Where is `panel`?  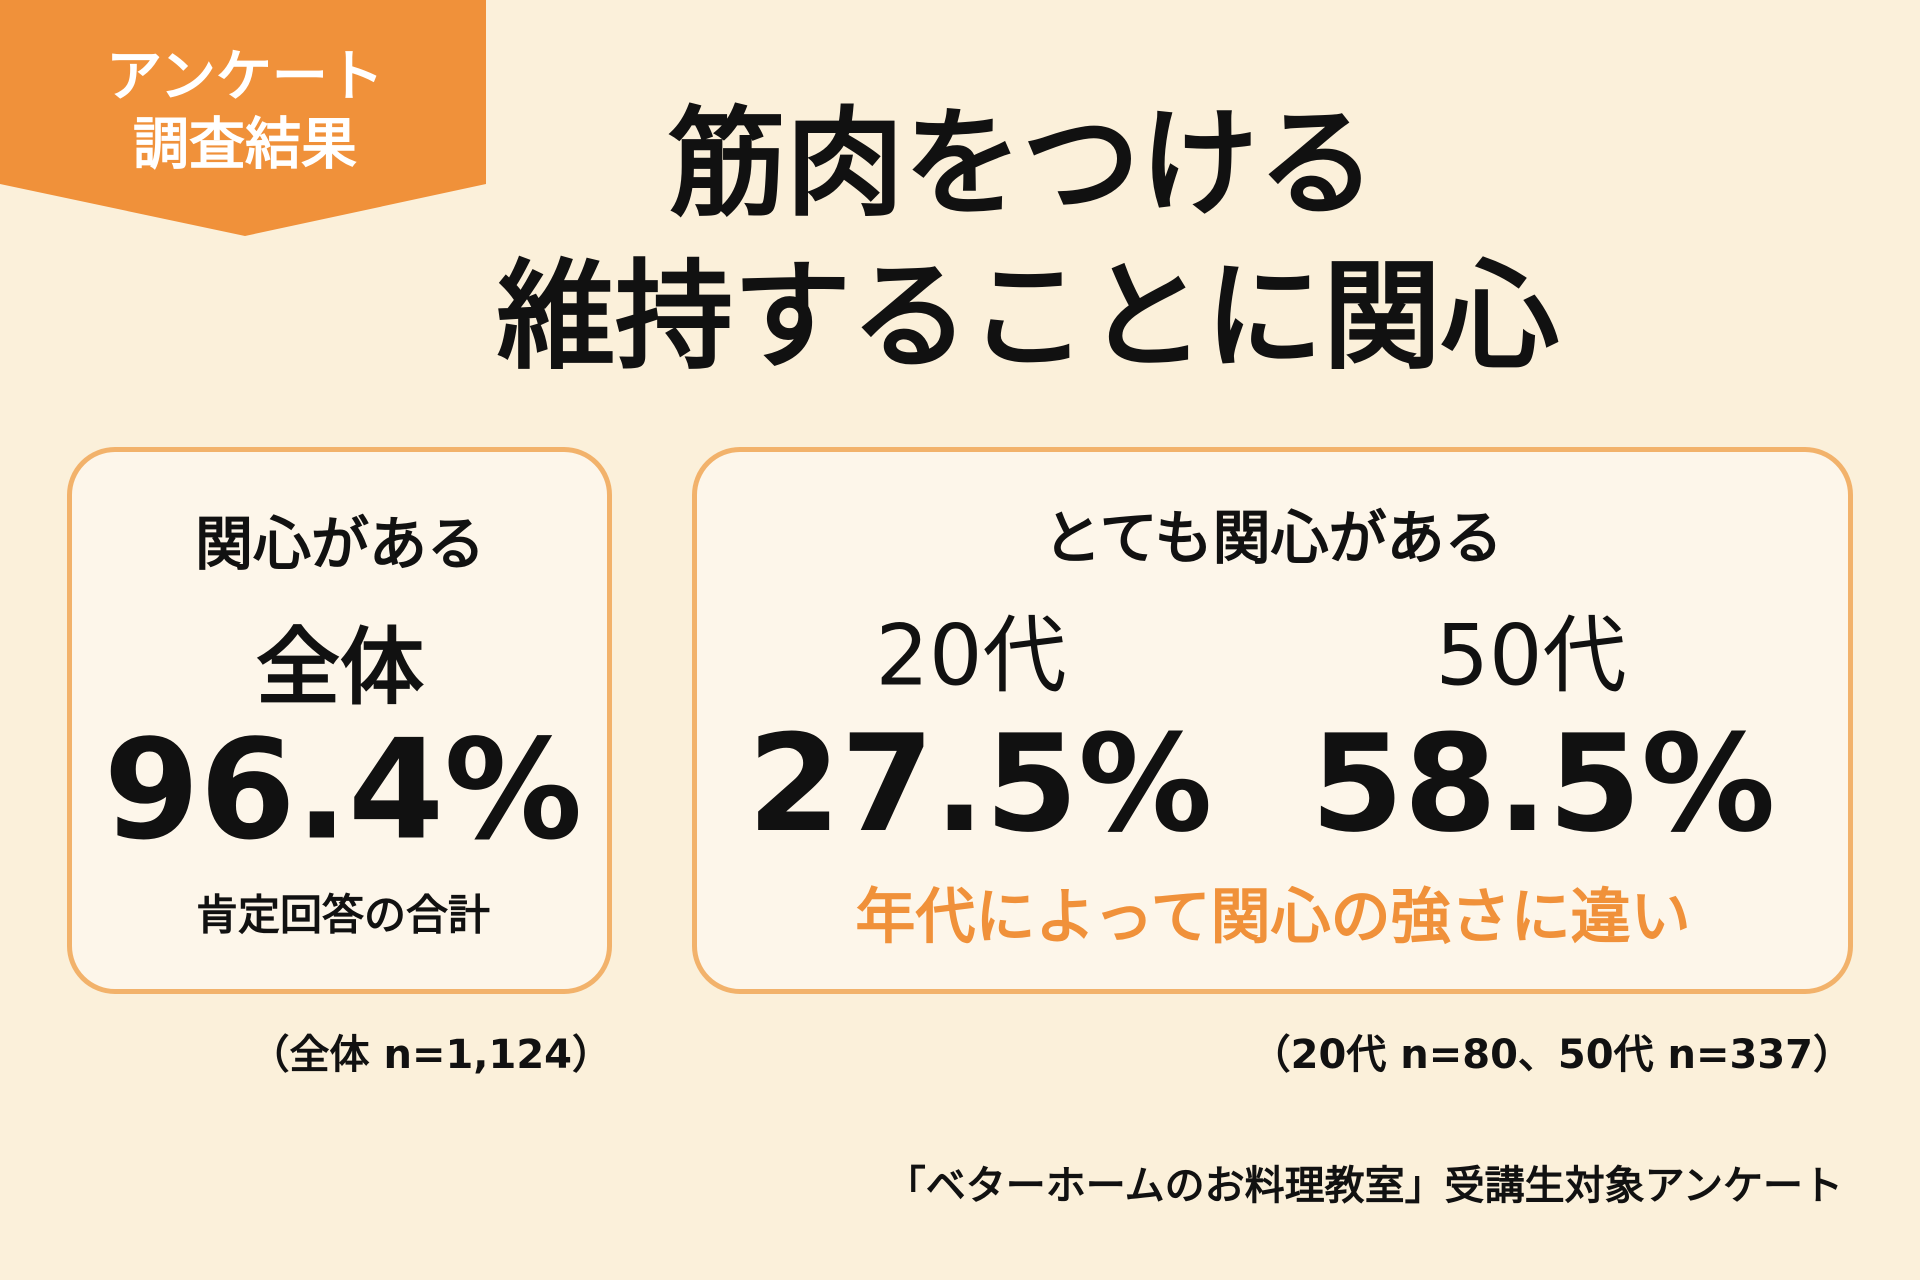
panel is located at coordinates (339, 720).